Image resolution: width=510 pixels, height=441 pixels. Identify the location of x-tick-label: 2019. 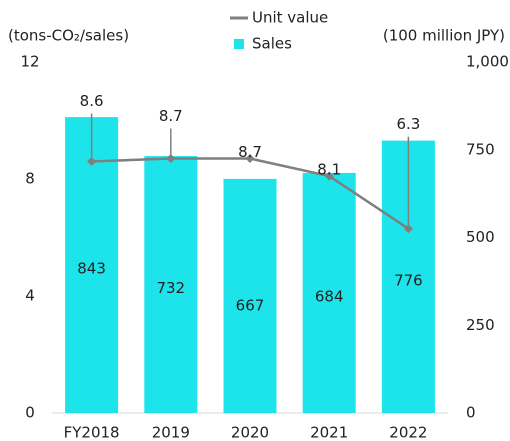
(171, 432).